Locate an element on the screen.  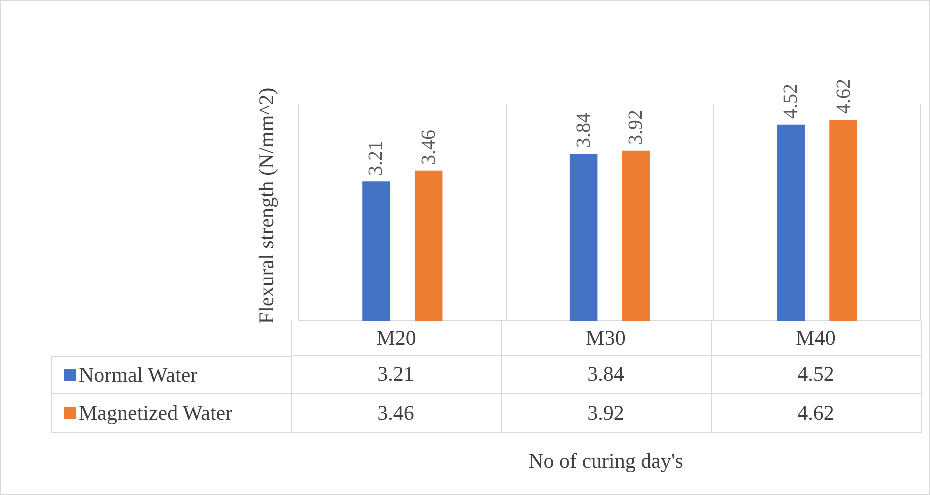
data-label: 4.52 is located at coordinates (816, 375).